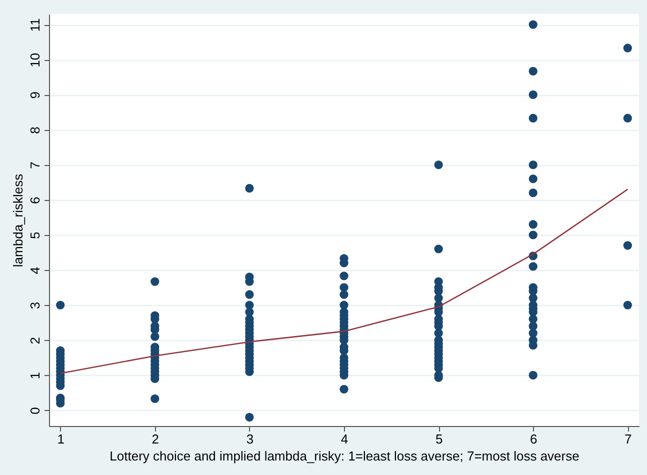 The image size is (647, 475). What do you see at coordinates (35, 376) in the screenshot?
I see `y-tick-label: 1` at bounding box center [35, 376].